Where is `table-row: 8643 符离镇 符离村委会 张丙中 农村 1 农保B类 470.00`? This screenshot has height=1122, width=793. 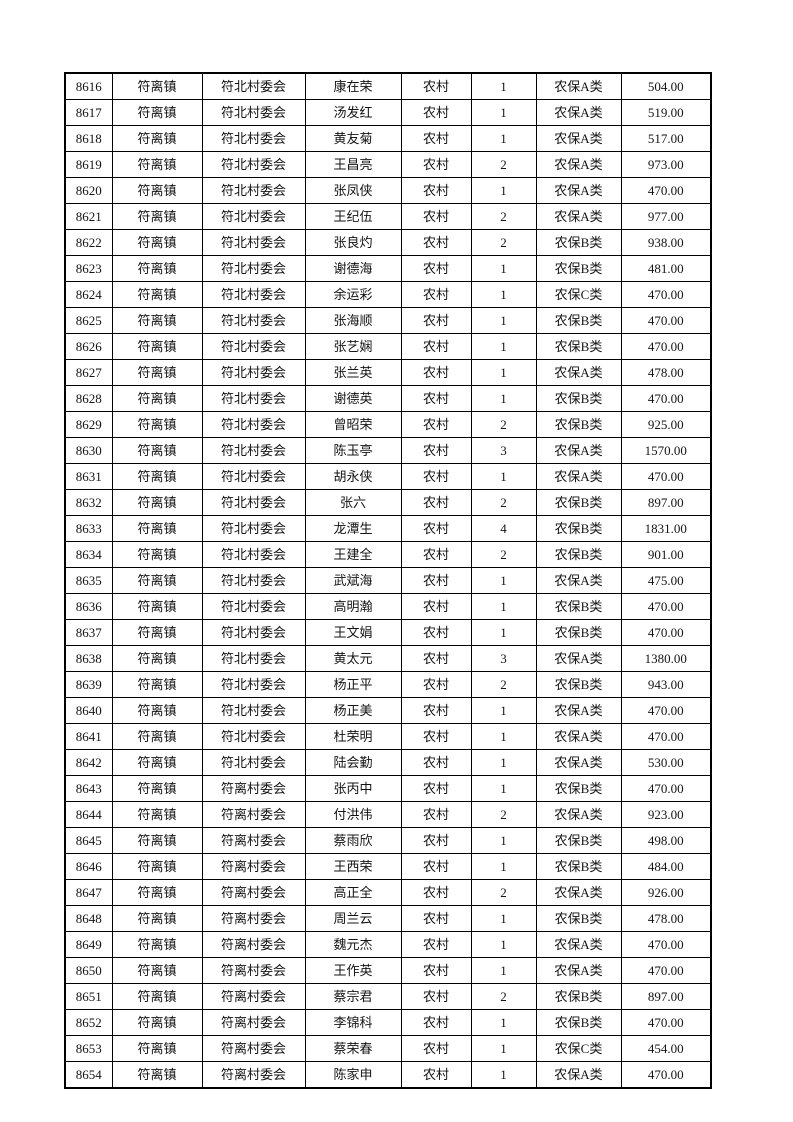 table-row: 8643 符离镇 符离村委会 张丙中 农村 1 农保B类 470.00 is located at coordinates (388, 788).